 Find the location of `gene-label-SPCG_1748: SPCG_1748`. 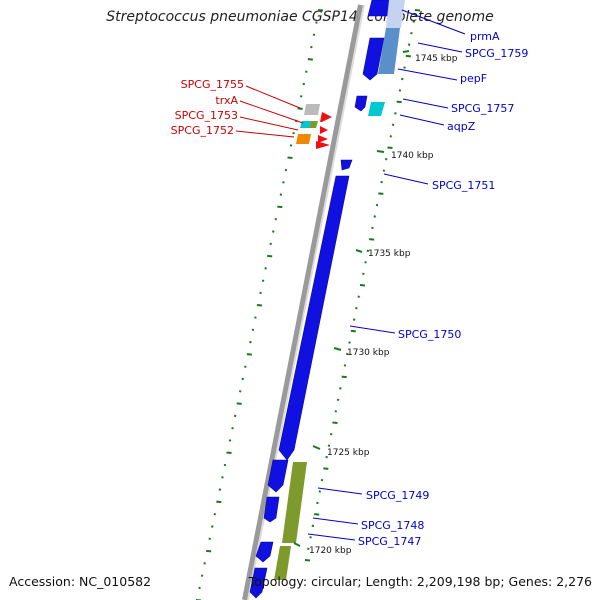

gene-label-SPCG_1748: SPCG_1748 is located at coordinates (392, 525).